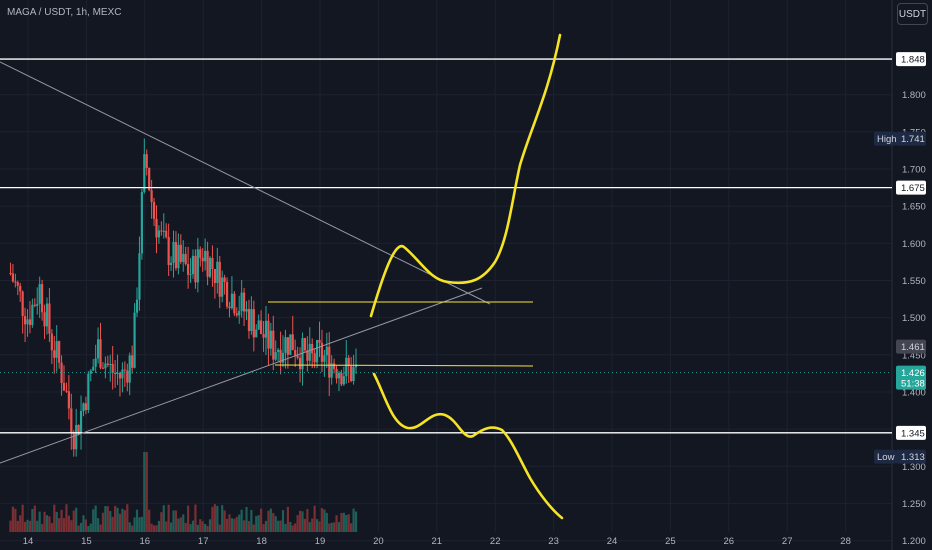  I want to click on y-tick-label: 1.600, so click(914, 244).